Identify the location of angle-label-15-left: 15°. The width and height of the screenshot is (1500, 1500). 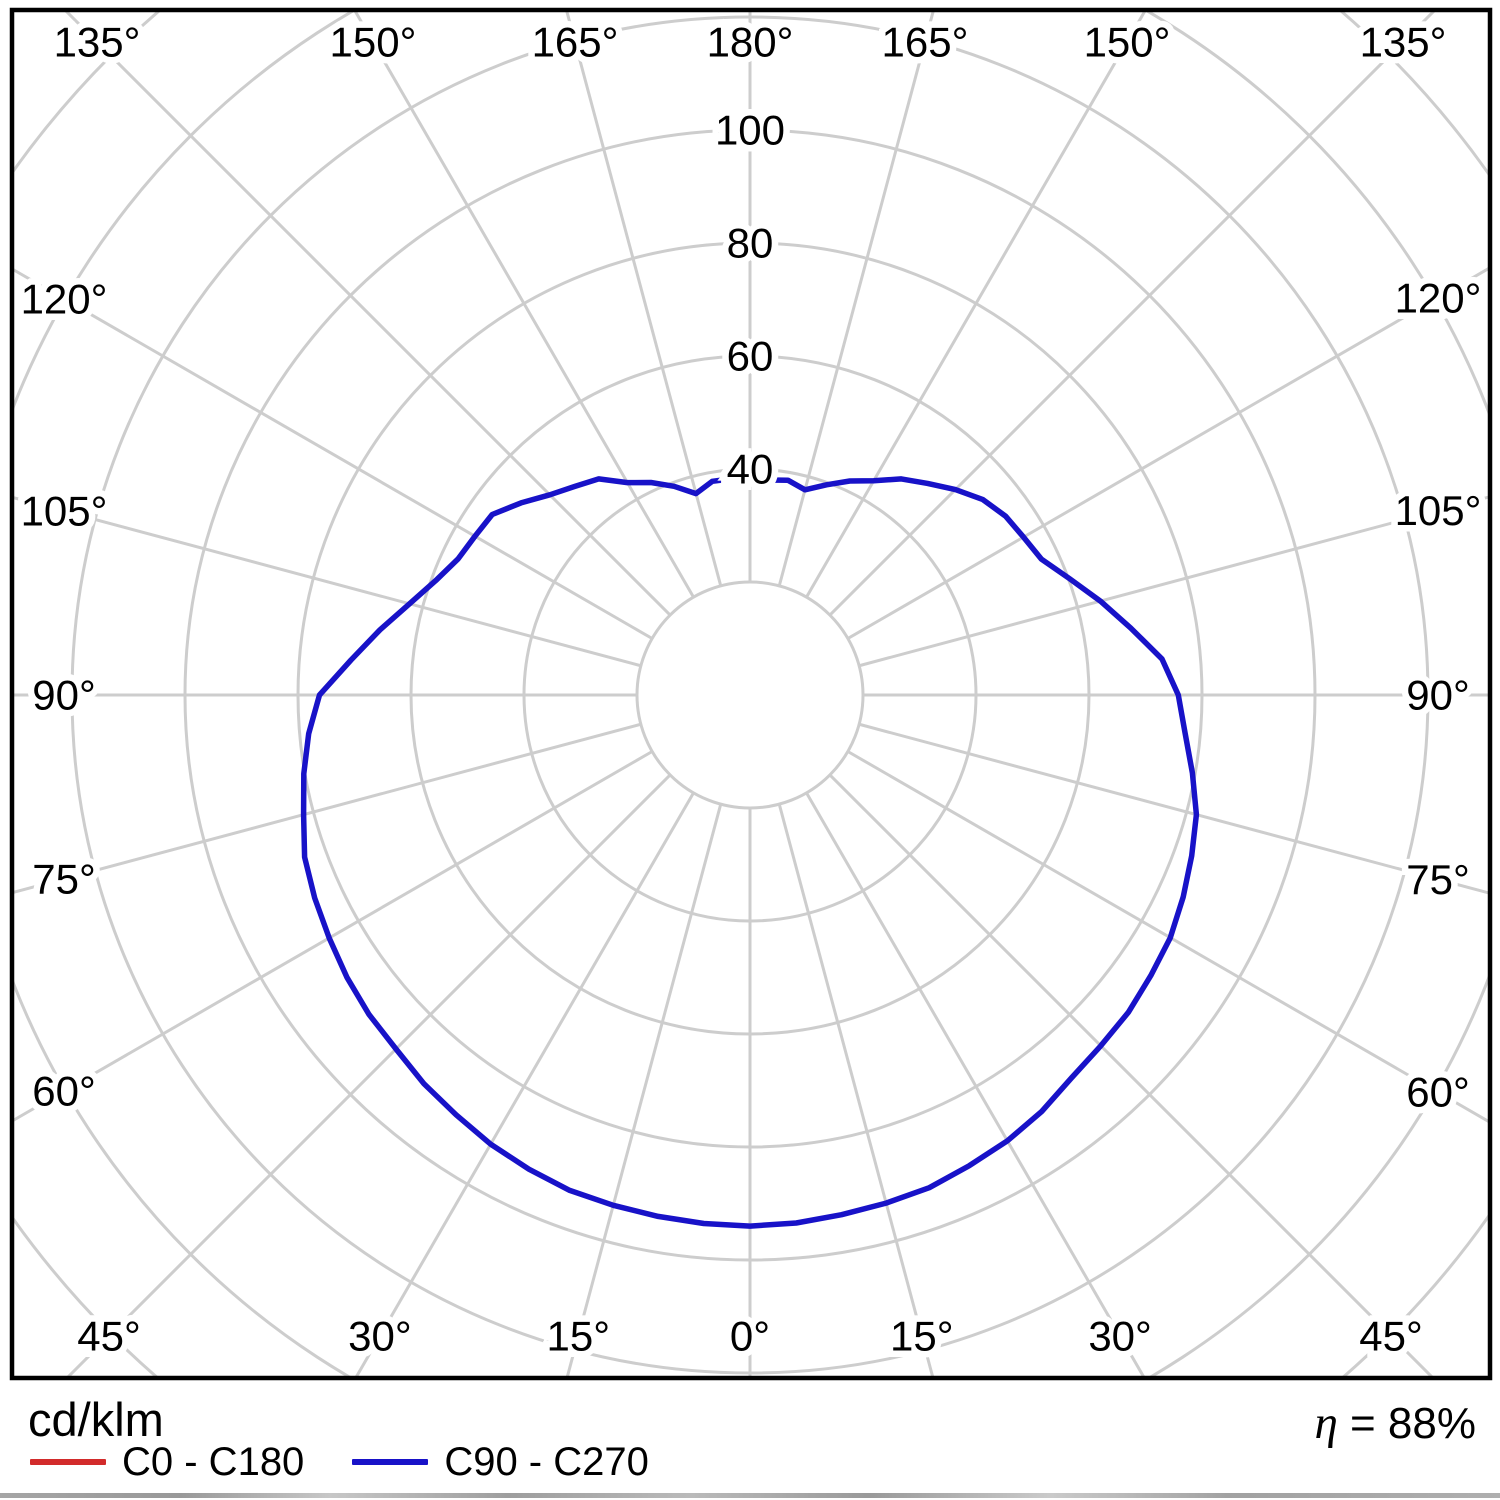
(578, 1336).